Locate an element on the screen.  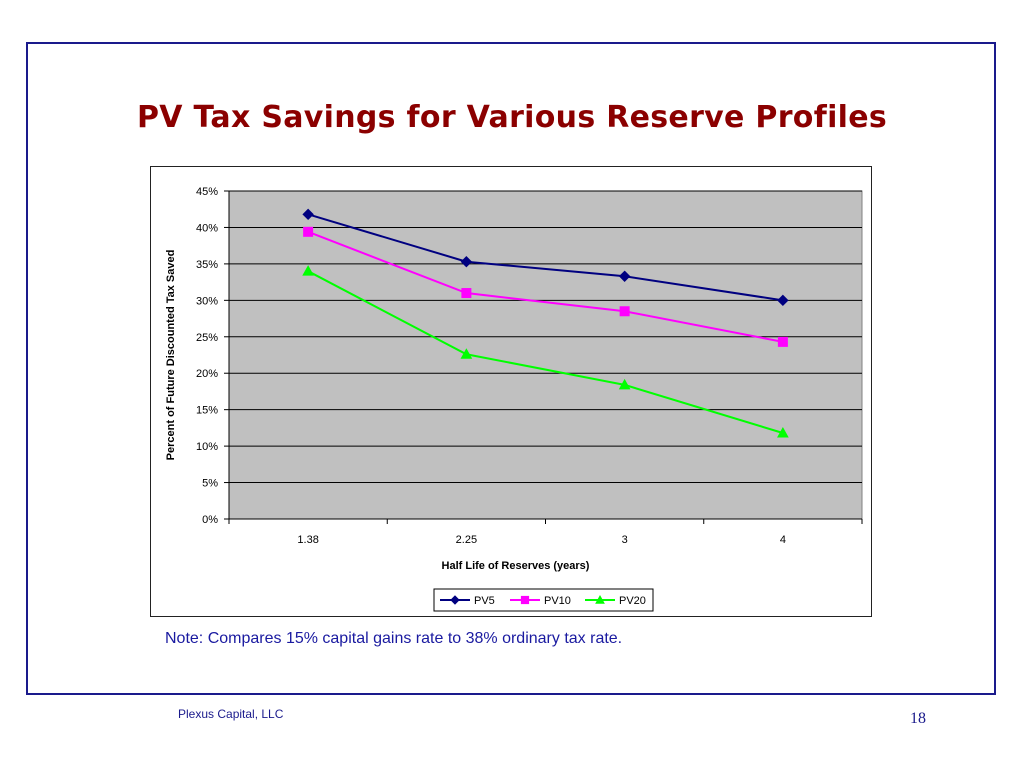
legend-label-pv20: PV20 is located at coordinates (632, 601).